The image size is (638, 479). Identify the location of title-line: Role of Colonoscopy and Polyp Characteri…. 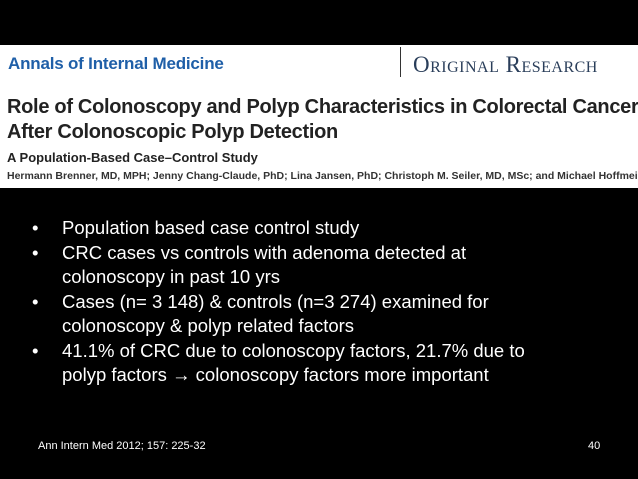
(322, 107).